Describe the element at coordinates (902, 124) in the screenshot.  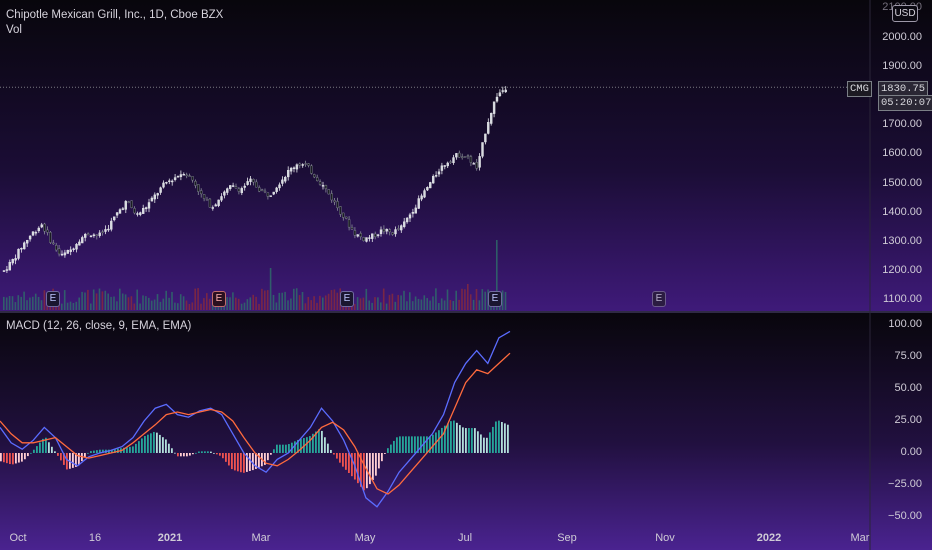
I see `price-tick-label: 1700.00` at that location.